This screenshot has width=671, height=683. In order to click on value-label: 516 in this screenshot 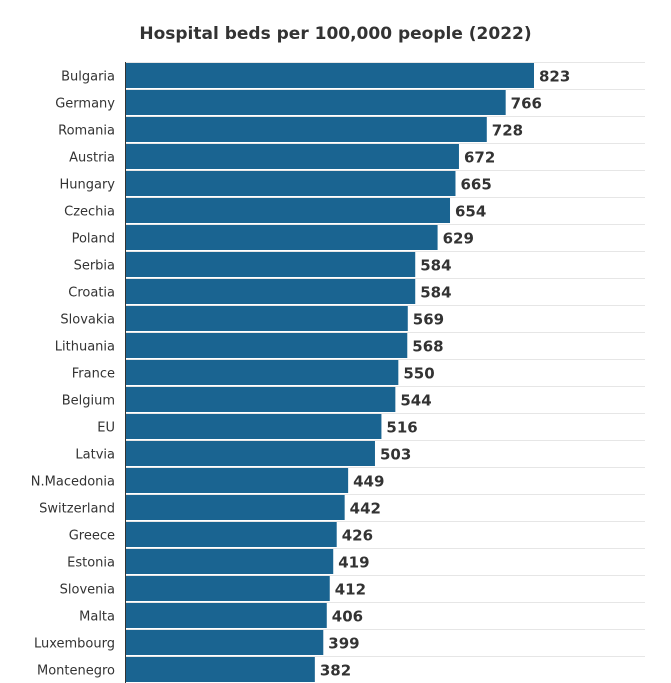, I will do `click(401, 428)`.